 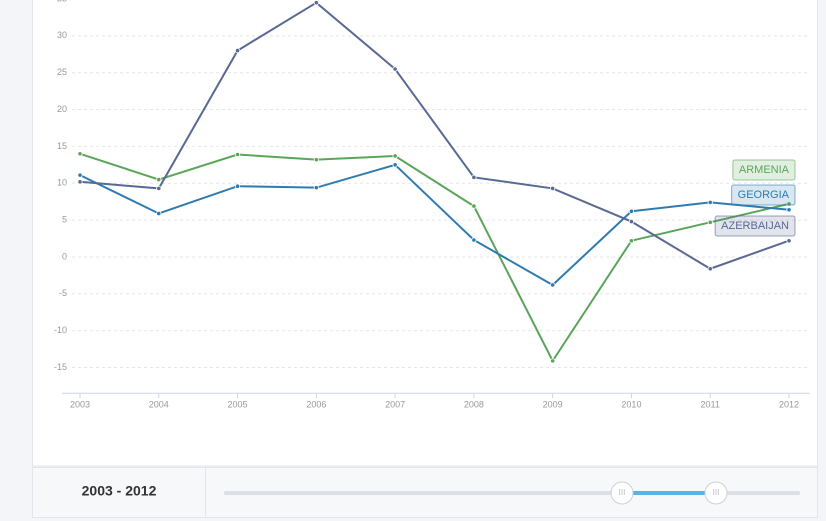 What do you see at coordinates (395, 405) in the screenshot?
I see `x-tick-label: 2007` at bounding box center [395, 405].